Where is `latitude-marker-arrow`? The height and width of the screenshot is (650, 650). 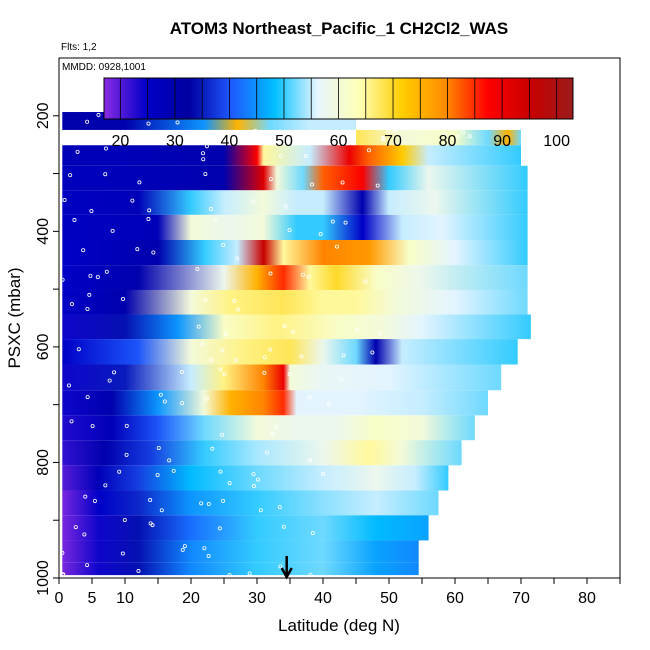 latitude-marker-arrow is located at coordinates (286, 568).